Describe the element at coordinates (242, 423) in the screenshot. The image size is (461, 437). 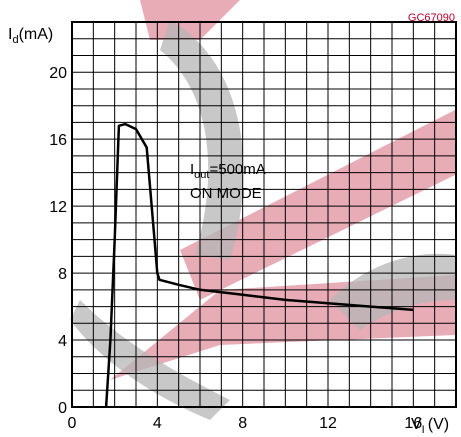
I see `x-tick-label: 8` at that location.